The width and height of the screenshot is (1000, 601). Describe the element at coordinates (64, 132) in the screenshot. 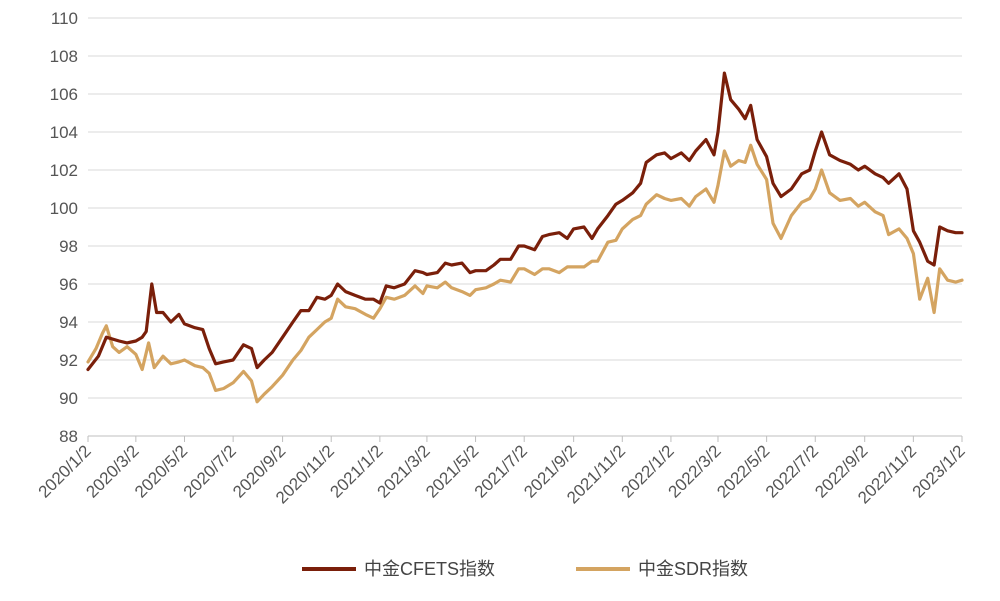

I see `y-tick-label: 104` at that location.